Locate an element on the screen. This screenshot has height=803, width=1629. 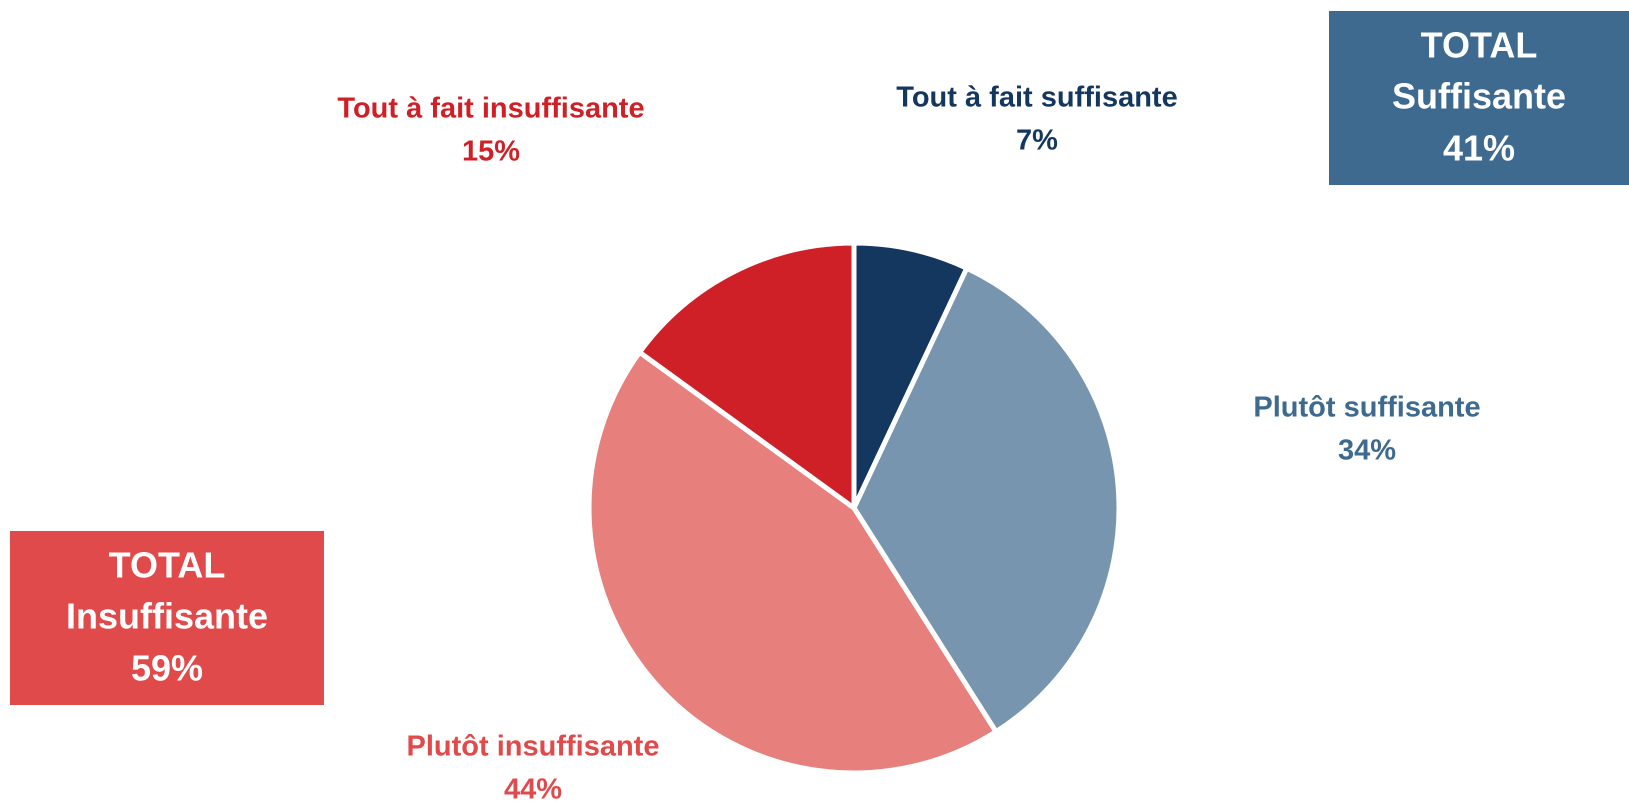
total-label: Suffisante is located at coordinates (1479, 96).